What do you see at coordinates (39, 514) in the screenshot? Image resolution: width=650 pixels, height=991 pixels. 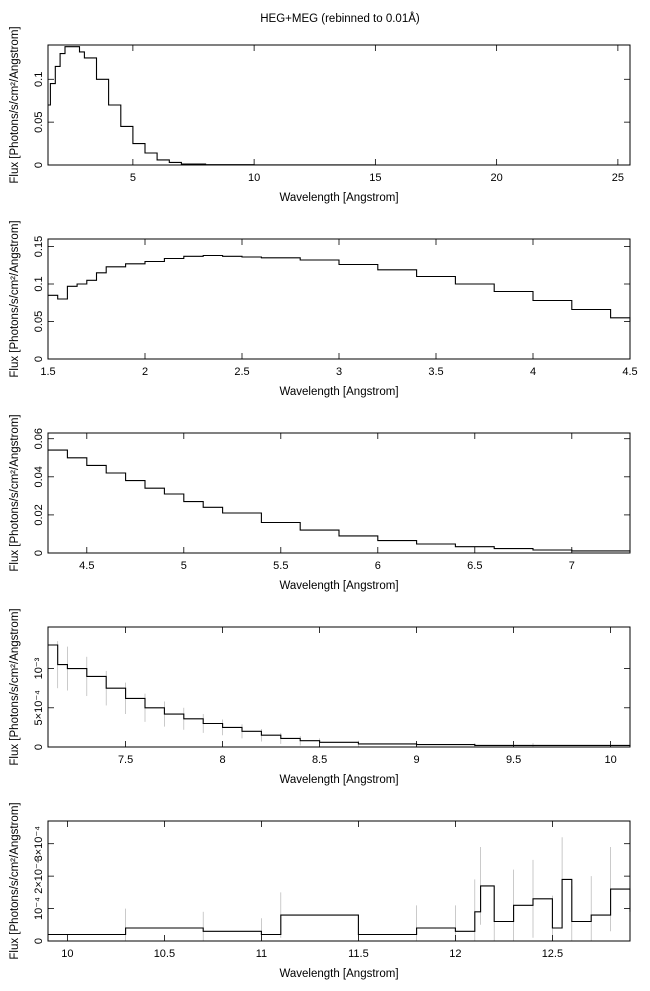 I see `y-tick-label: 0.02` at bounding box center [39, 514].